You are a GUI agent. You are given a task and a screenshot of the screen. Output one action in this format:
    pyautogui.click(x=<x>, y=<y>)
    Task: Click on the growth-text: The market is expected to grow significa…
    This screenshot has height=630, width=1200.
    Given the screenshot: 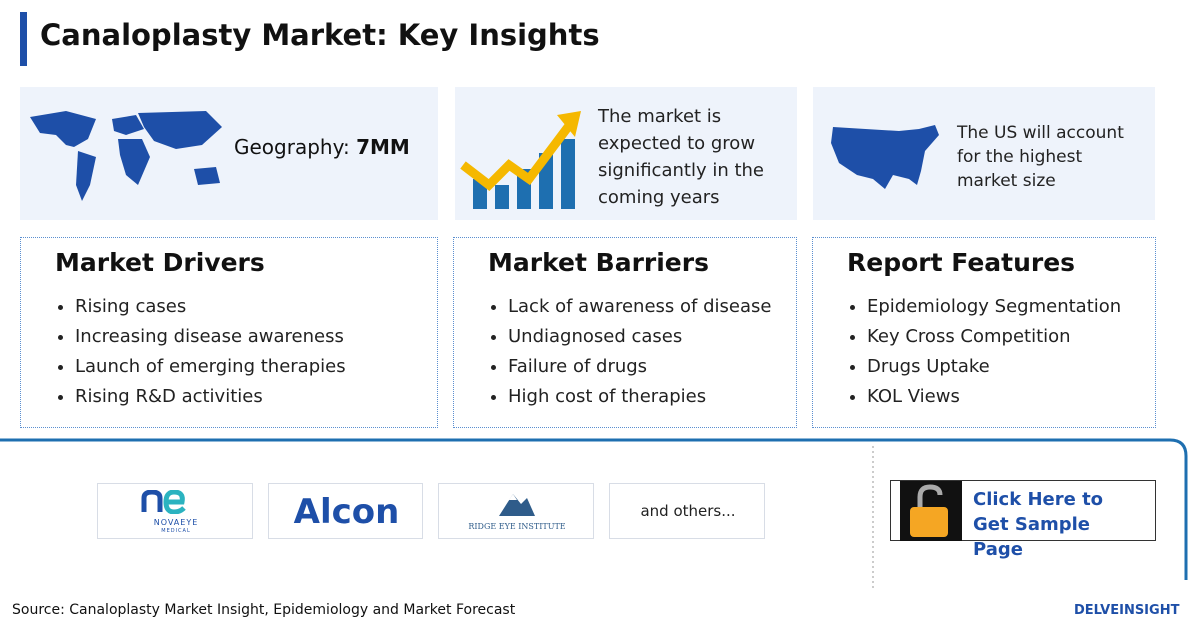 What is the action you would take?
    pyautogui.click(x=681, y=157)
    